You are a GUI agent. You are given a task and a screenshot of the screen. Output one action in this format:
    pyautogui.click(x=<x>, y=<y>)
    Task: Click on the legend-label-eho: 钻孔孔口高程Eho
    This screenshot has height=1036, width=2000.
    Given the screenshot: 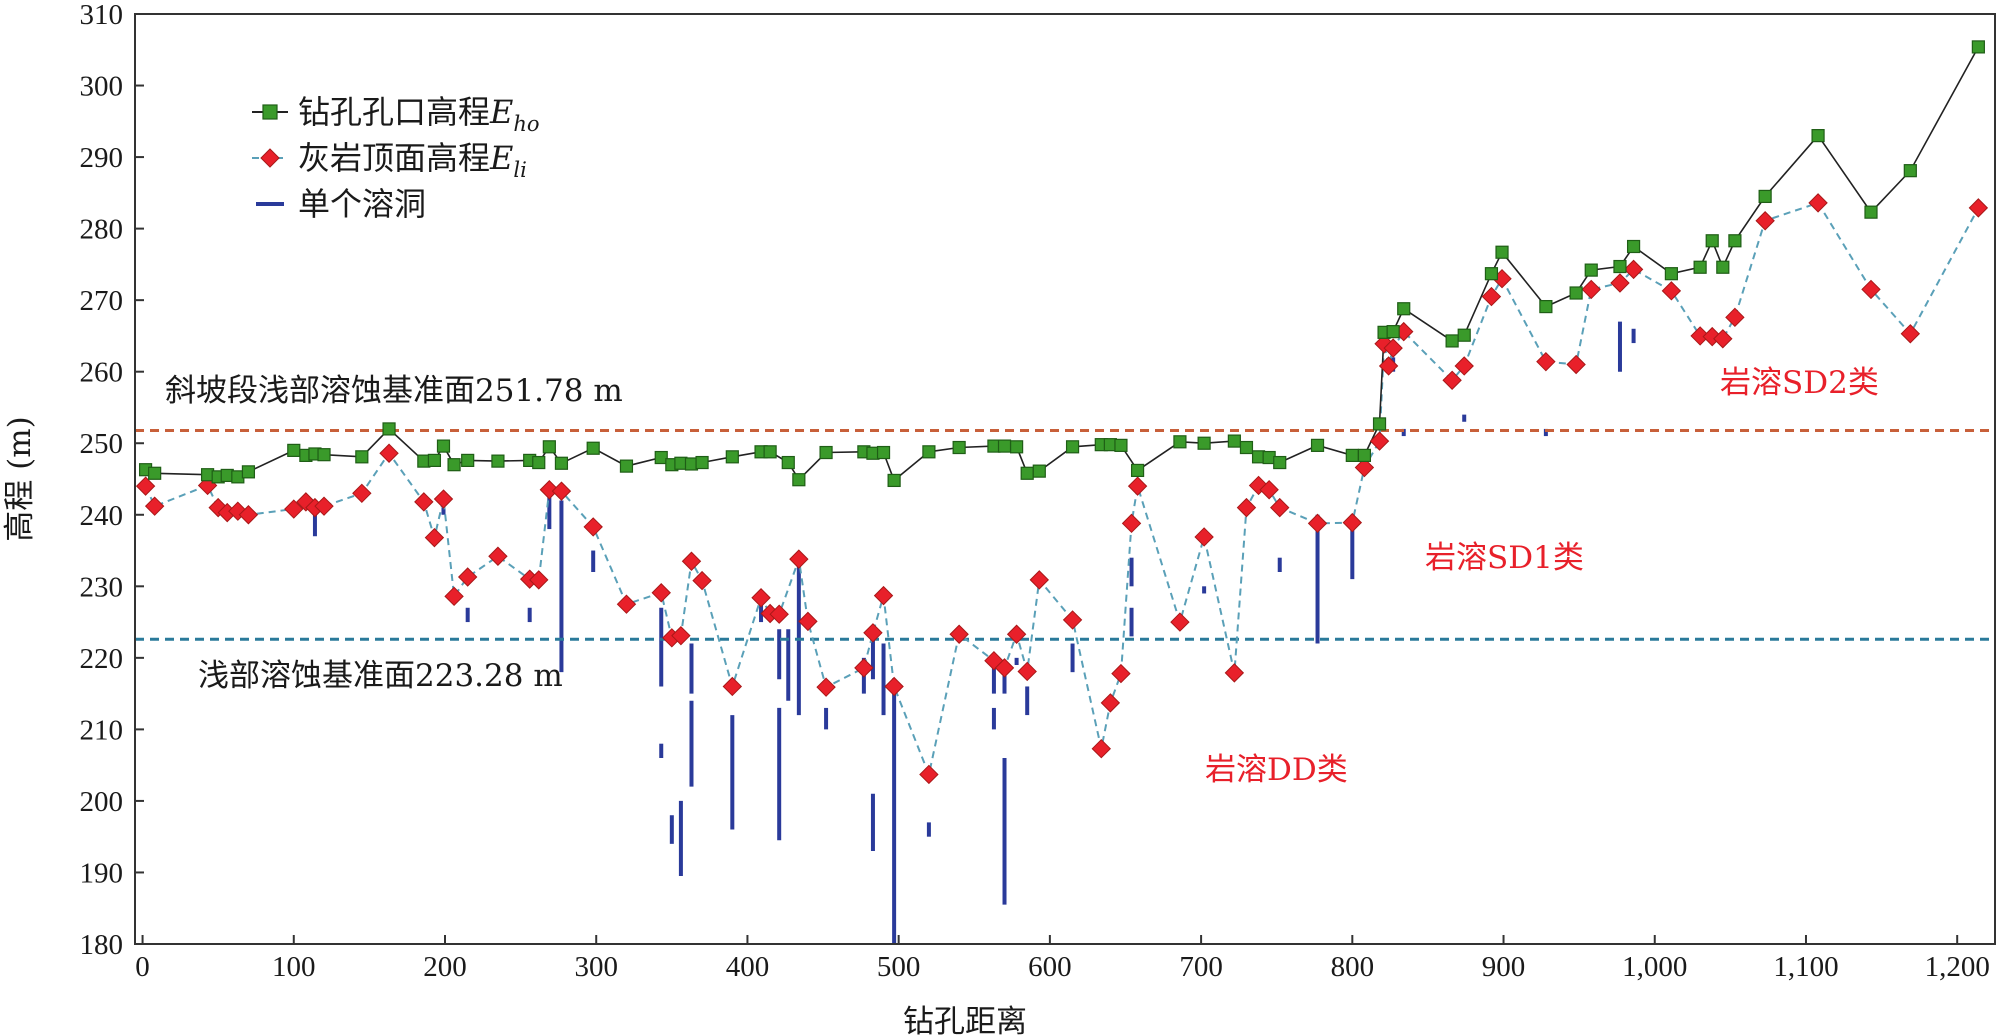 What is the action you would take?
    pyautogui.click(x=419, y=114)
    